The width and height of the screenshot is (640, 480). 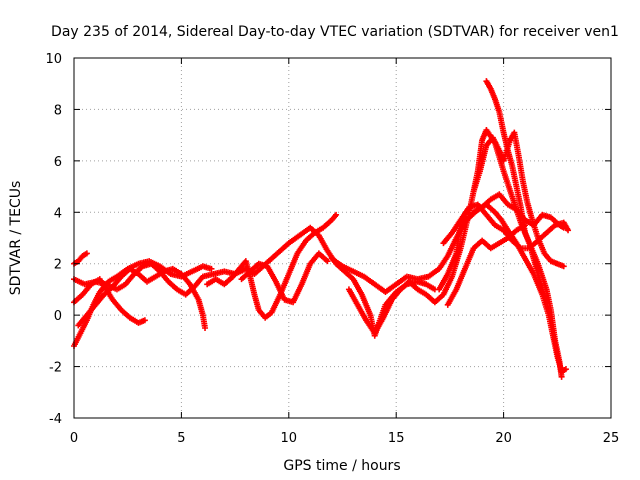 What do you see at coordinates (74, 438) in the screenshot?
I see `x-tick-label: 0` at bounding box center [74, 438].